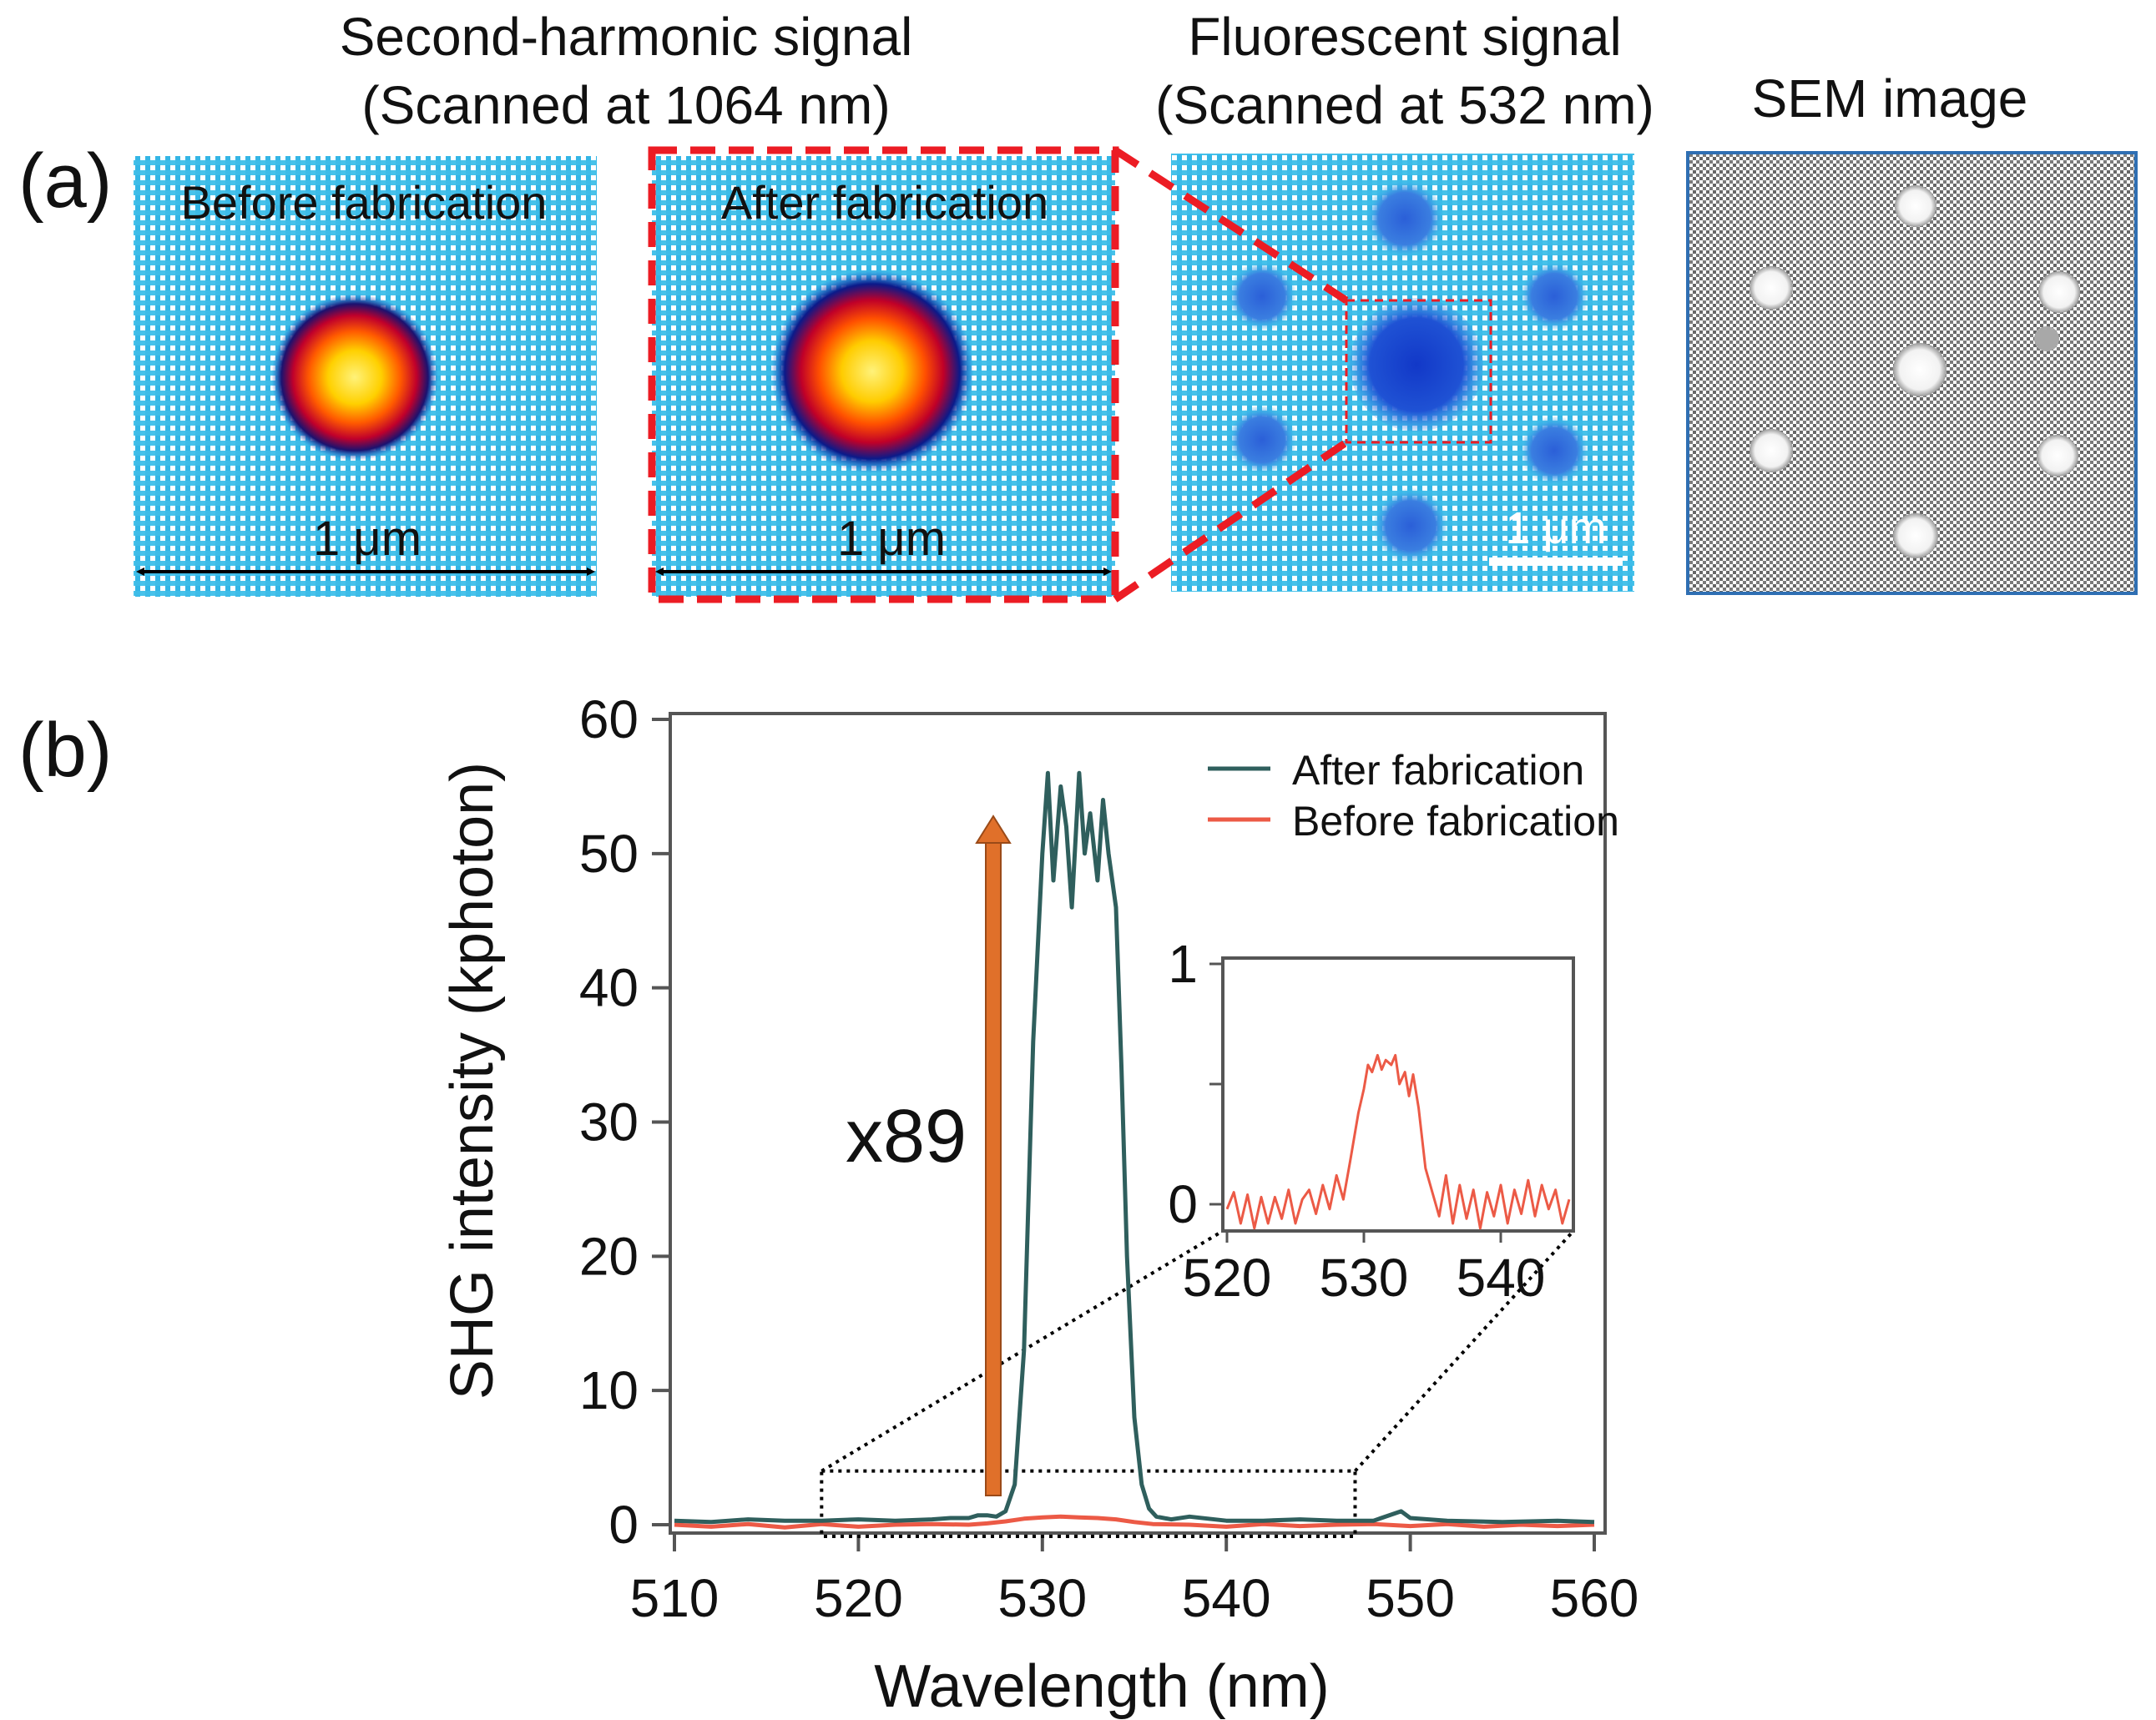  What do you see at coordinates (1464, 1351) in the screenshot?
I see `zoom-connector` at bounding box center [1464, 1351].